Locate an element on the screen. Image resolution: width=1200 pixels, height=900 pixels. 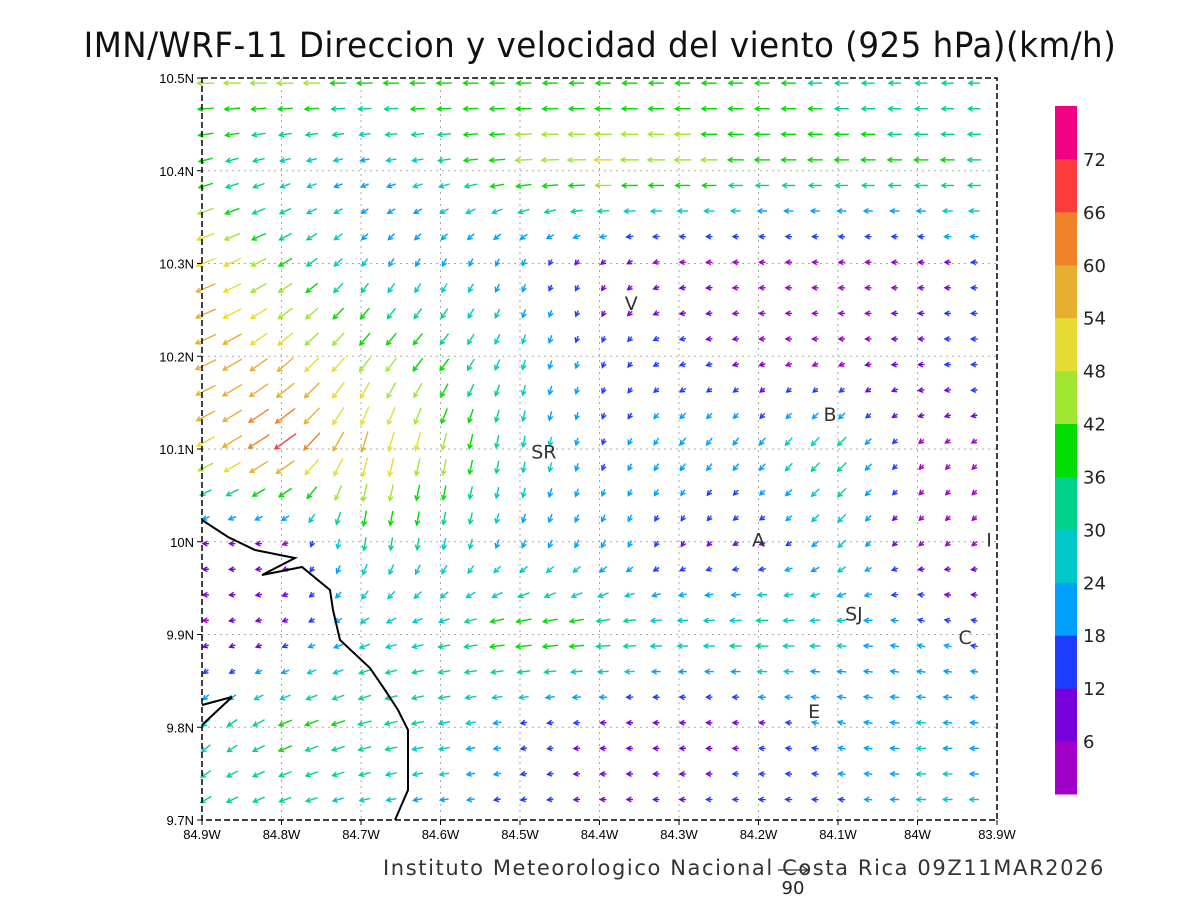
x-tick-label: 84W is located at coordinates (917, 834).